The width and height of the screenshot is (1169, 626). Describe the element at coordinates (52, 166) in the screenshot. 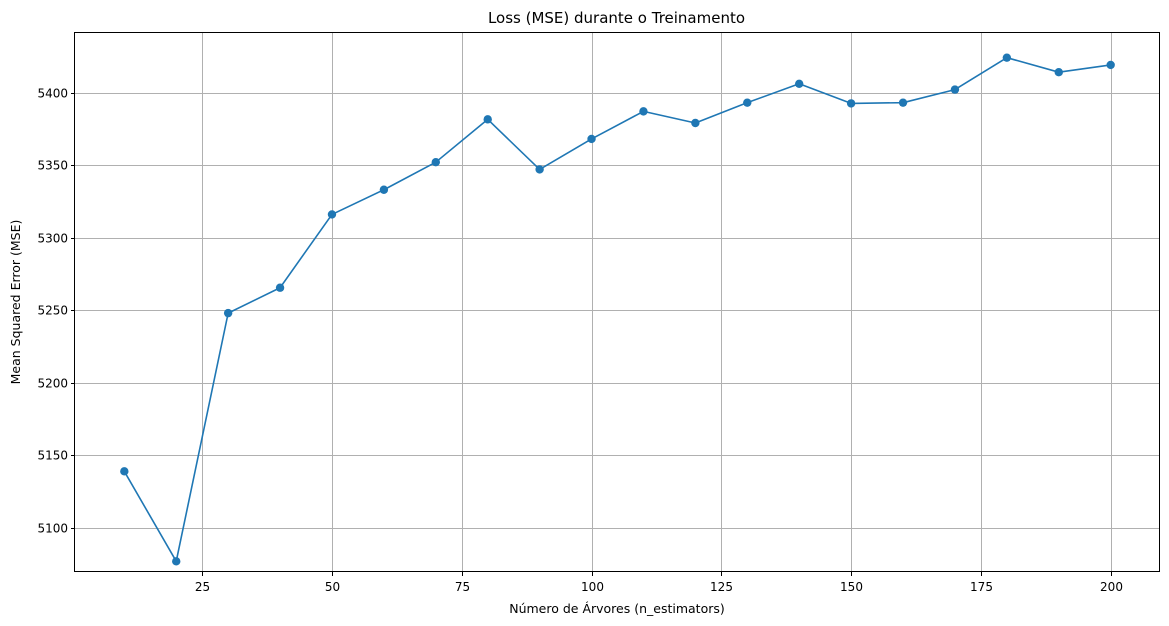

I see `y-tick-label: 5350` at that location.